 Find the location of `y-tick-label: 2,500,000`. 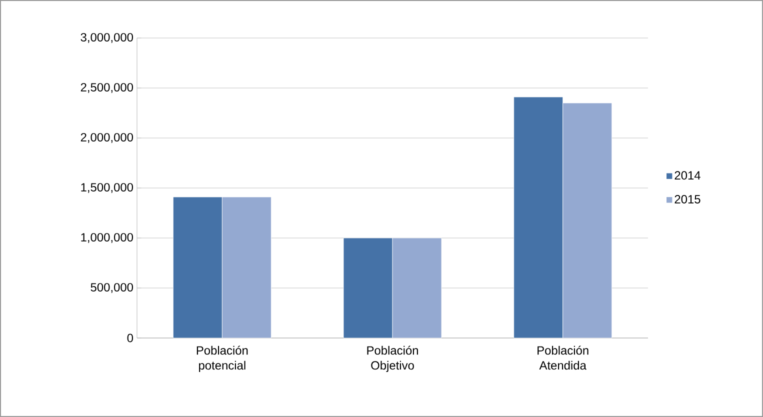

y-tick-label: 2,500,000 is located at coordinates (107, 88).